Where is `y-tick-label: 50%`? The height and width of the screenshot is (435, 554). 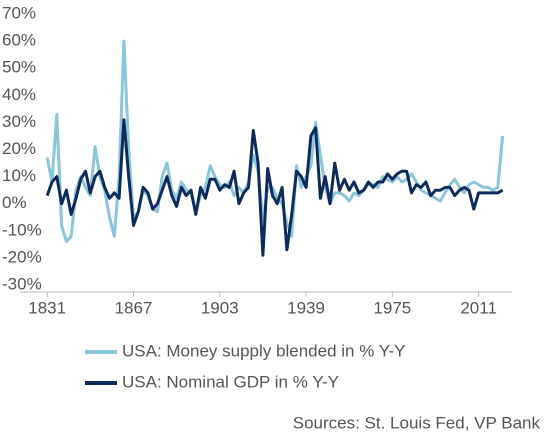
y-tick-label: 50% is located at coordinates (19, 67).